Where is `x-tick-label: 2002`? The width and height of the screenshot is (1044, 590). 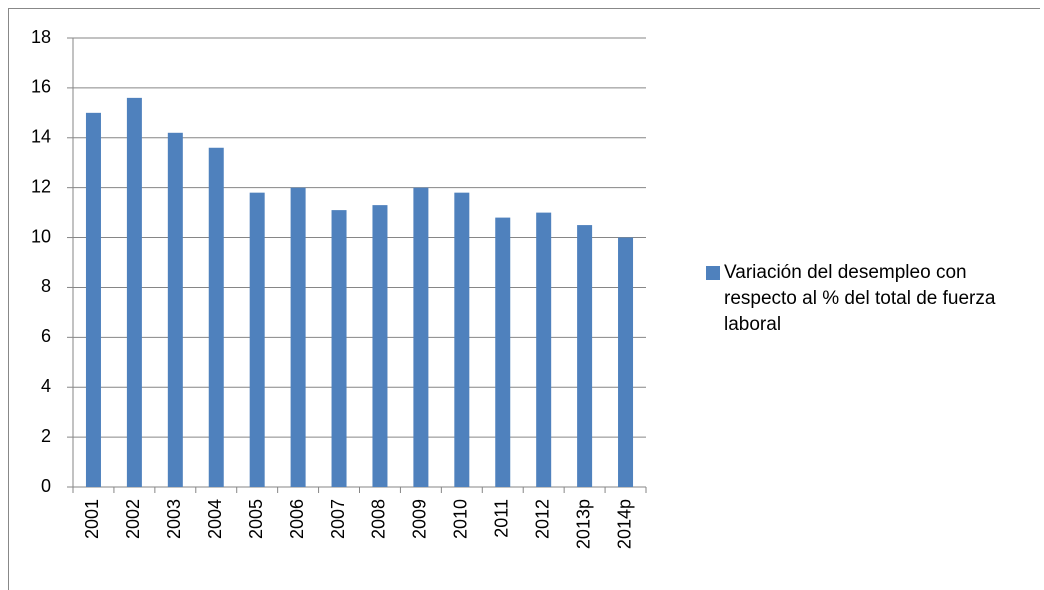
x-tick-label: 2002 is located at coordinates (133, 519).